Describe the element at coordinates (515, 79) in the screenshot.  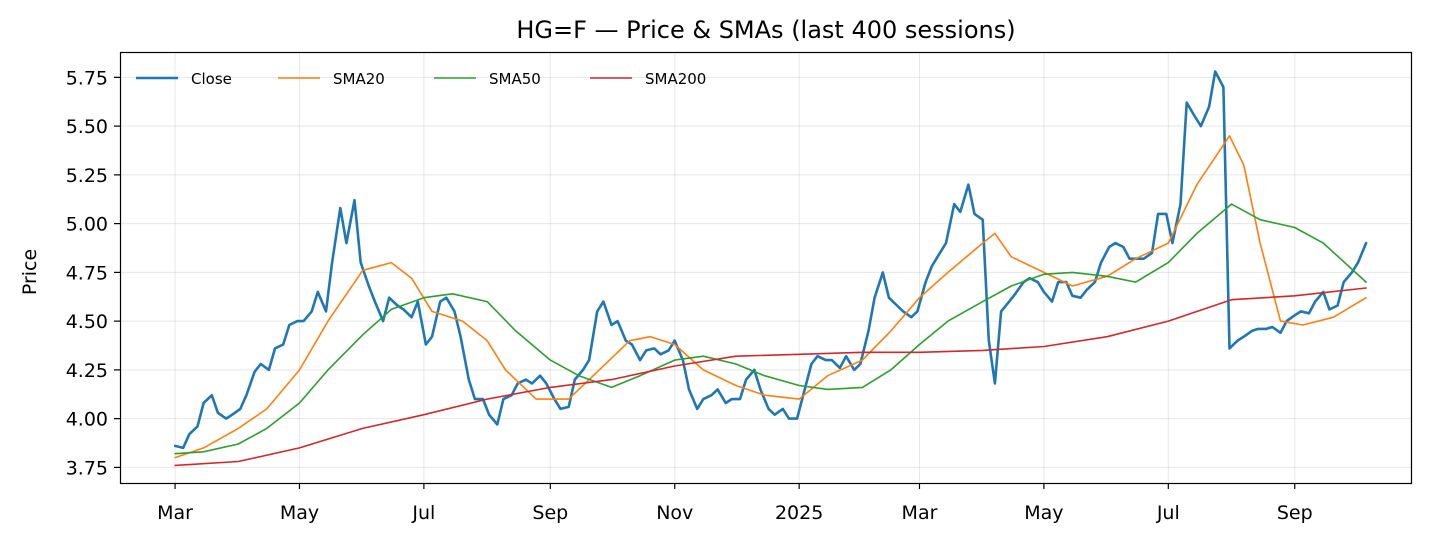
I see `legend-label: SMA50` at that location.